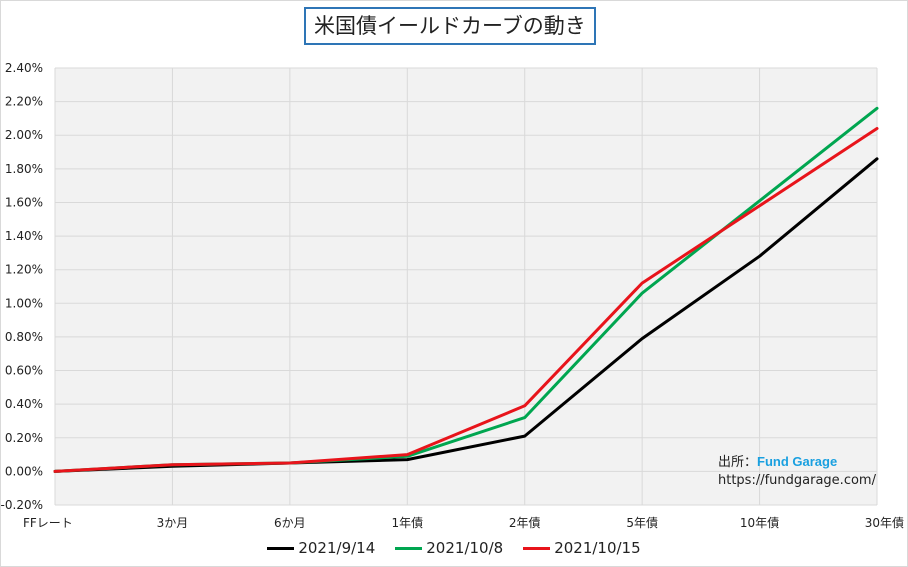  I want to click on y-tick-label: 1.40%, so click(24, 236).